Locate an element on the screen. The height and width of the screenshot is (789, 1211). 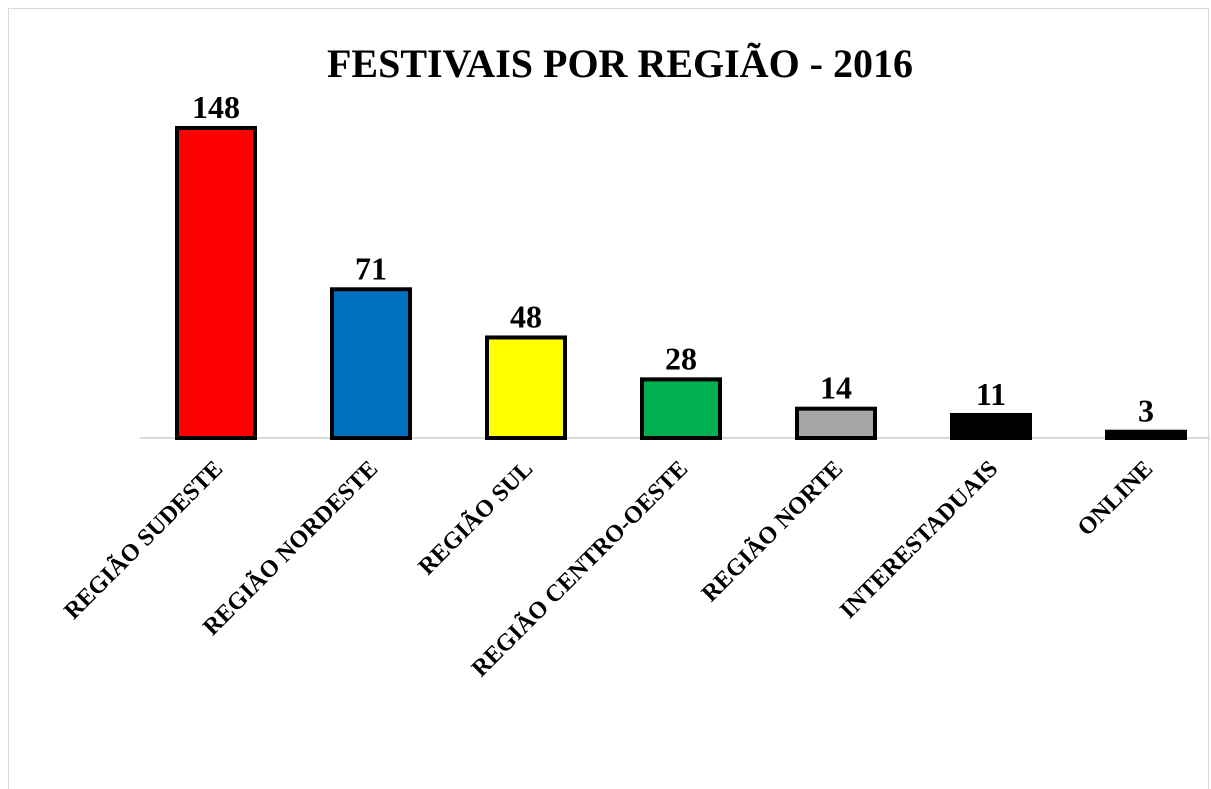
value-label: 3 is located at coordinates (1146, 411).